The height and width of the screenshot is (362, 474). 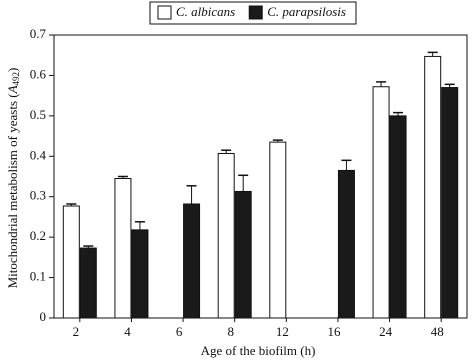 I want to click on y-tick-label: 0.6, so click(x=38, y=73).